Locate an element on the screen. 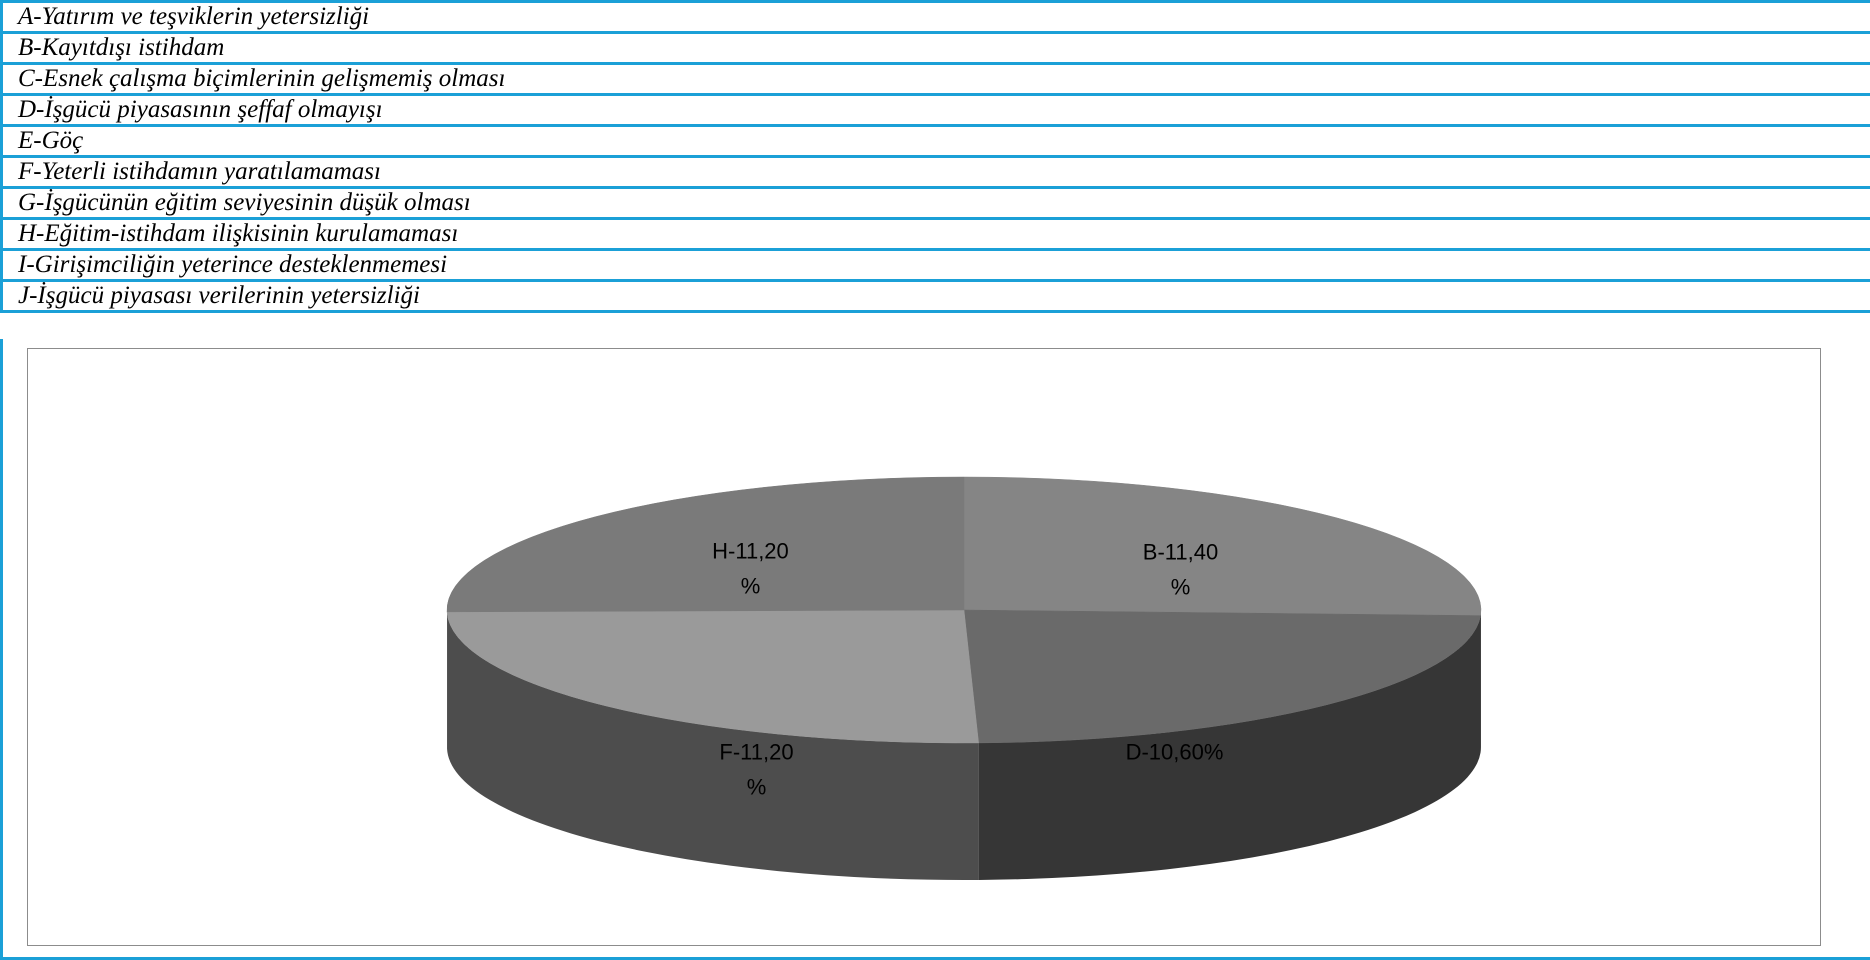  legend-row: E-Göç is located at coordinates (935, 141).